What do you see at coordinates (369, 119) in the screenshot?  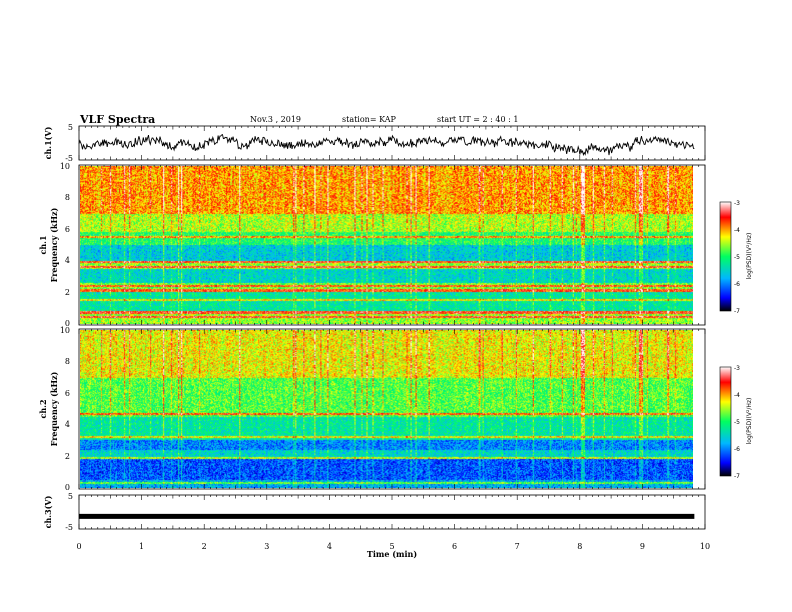 I see `station-label: station= KAP` at bounding box center [369, 119].